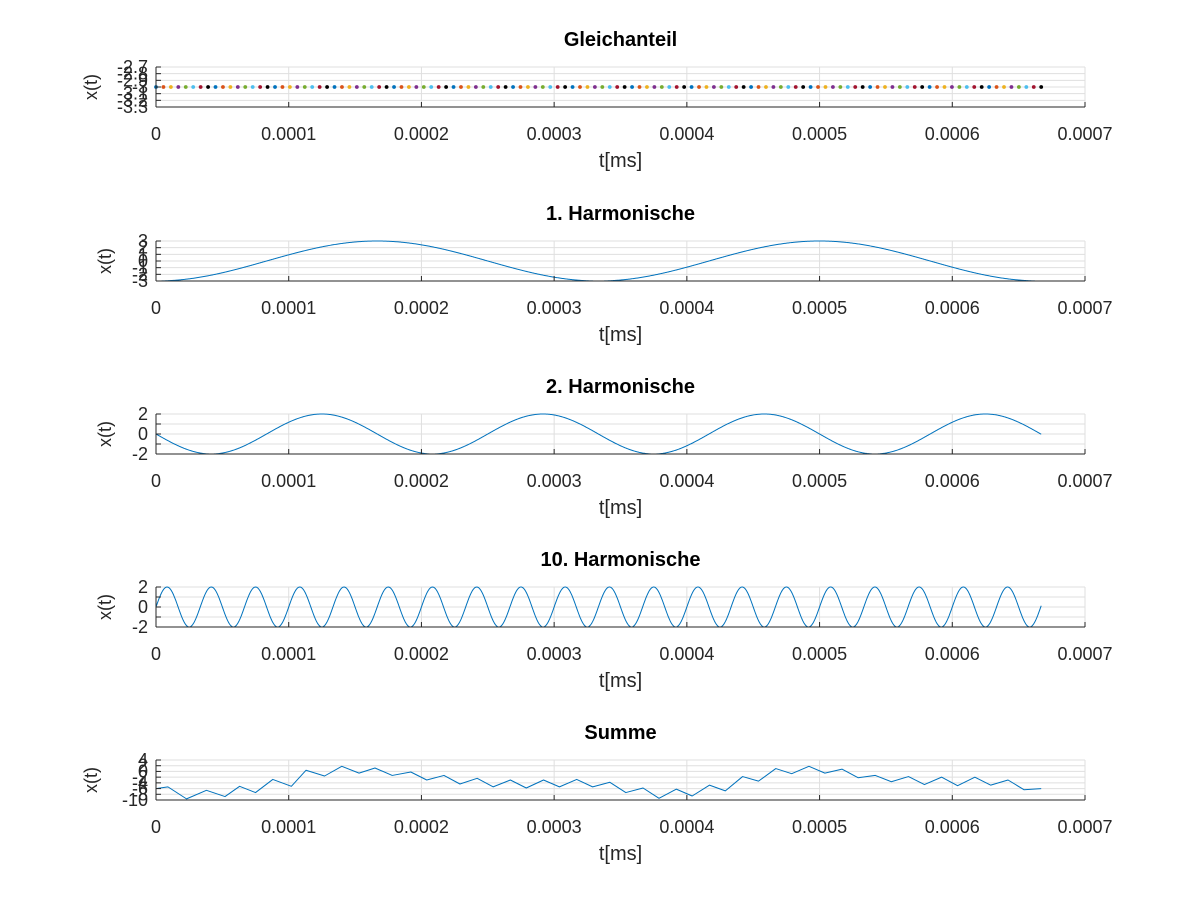 The image size is (1200, 900). What do you see at coordinates (143, 760) in the screenshot?
I see `y-tick-label: 4` at bounding box center [143, 760].